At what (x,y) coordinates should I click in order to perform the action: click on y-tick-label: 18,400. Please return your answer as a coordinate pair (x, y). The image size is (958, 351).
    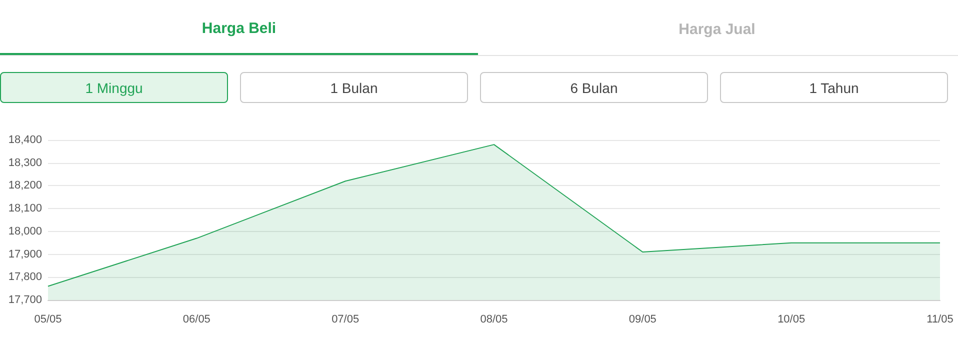
    Looking at the image, I should click on (25, 140).